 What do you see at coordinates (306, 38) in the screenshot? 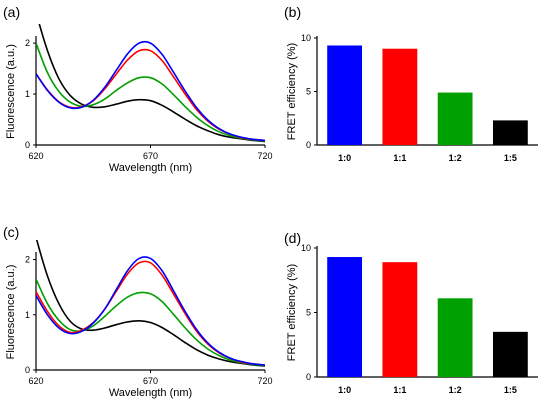
I see `y-tick-label-b-2: 10` at bounding box center [306, 38].